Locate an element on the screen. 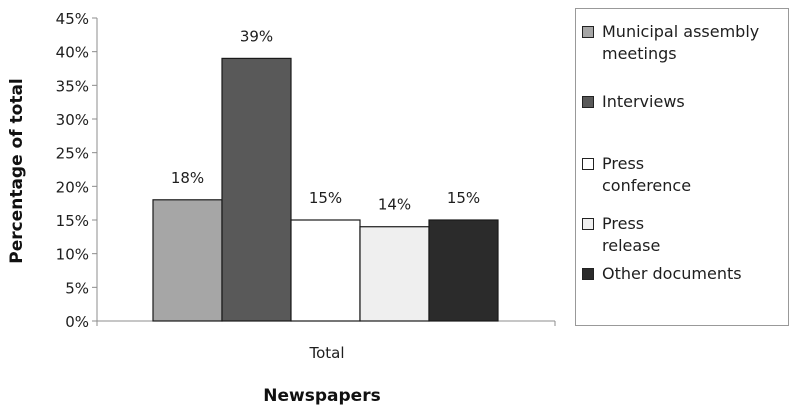  y-tick-label: 30% is located at coordinates (72, 120).